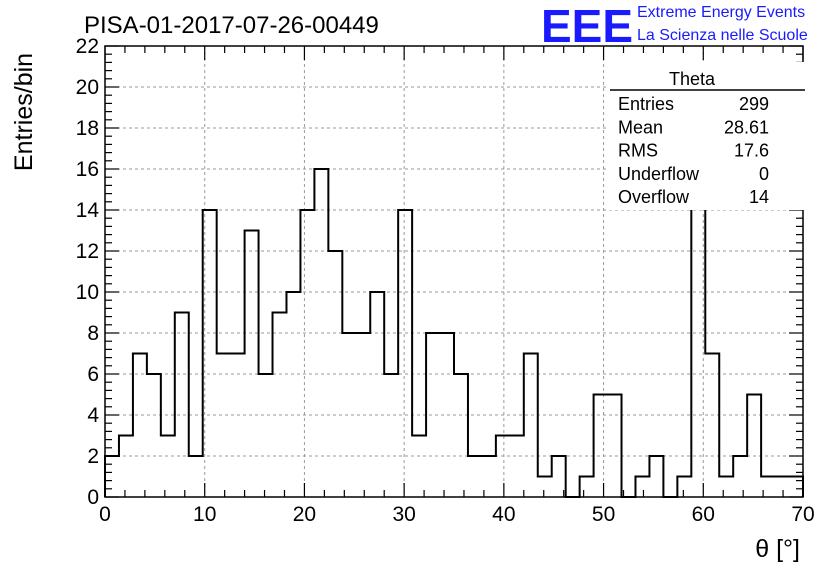  What do you see at coordinates (93, 497) in the screenshot?
I see `y-tick-label: 0` at bounding box center [93, 497].